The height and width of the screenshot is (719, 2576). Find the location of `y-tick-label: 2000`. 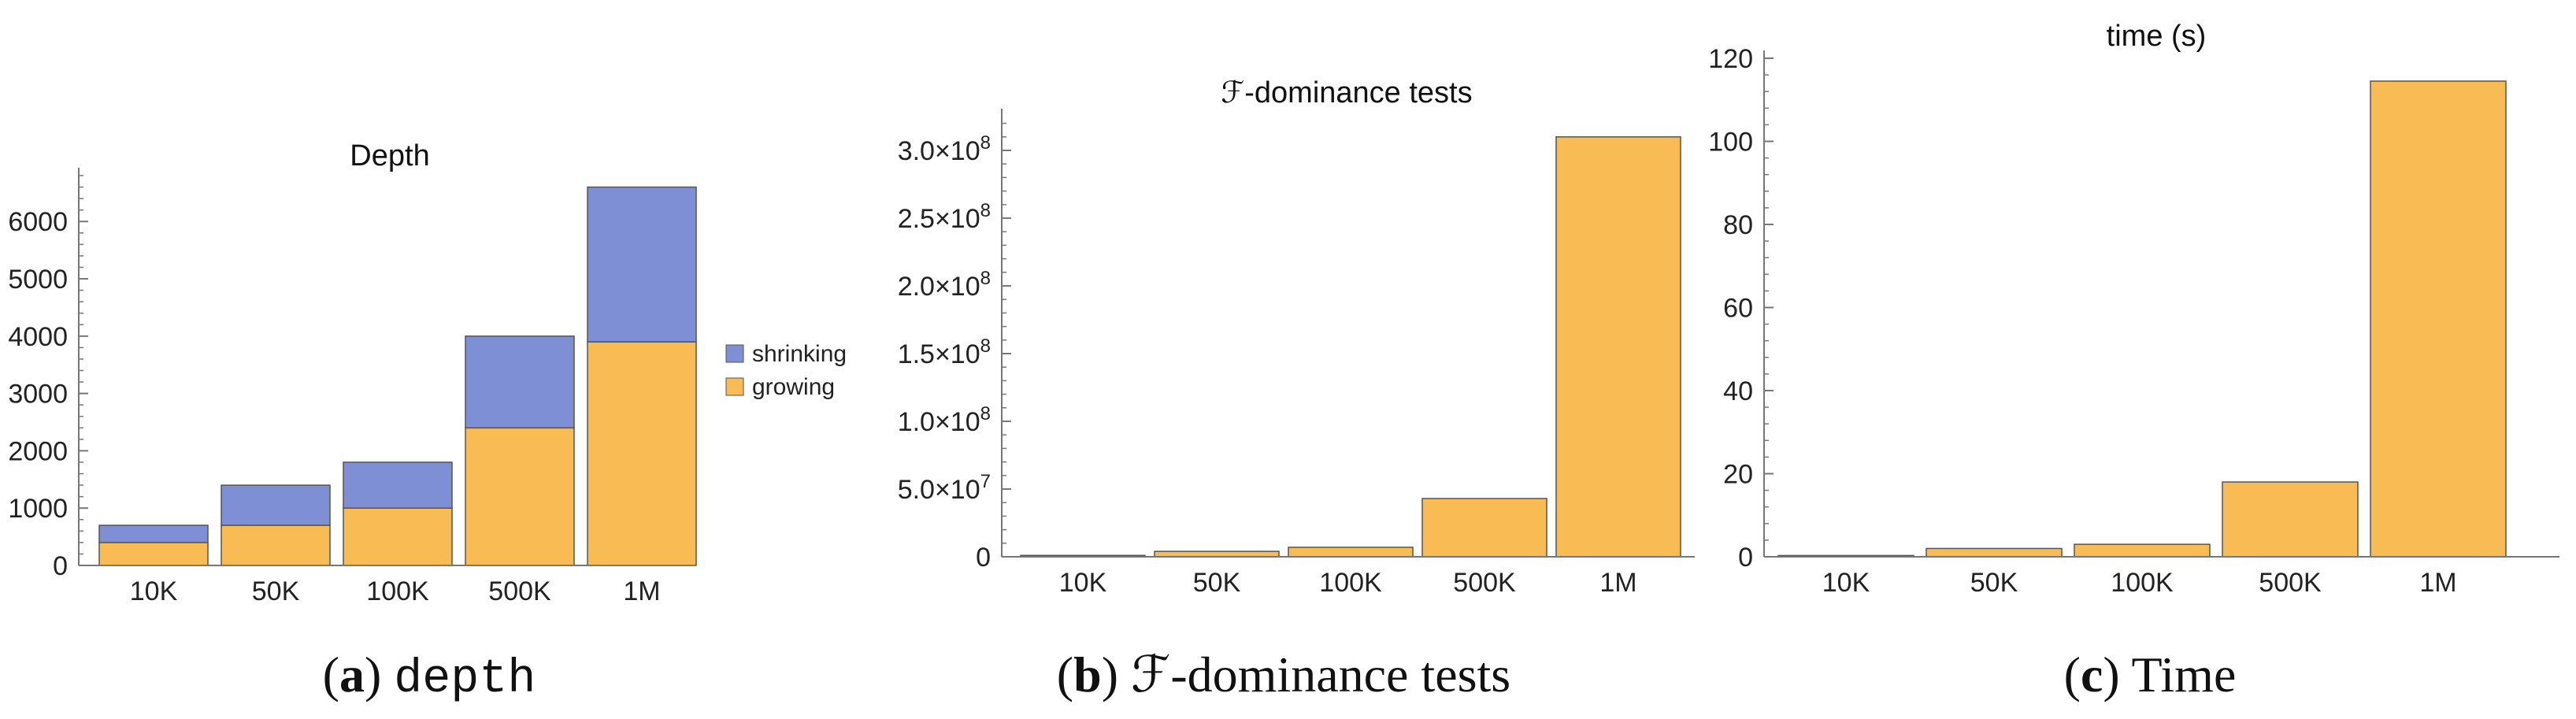

y-tick-label: 2000 is located at coordinates (38, 451).